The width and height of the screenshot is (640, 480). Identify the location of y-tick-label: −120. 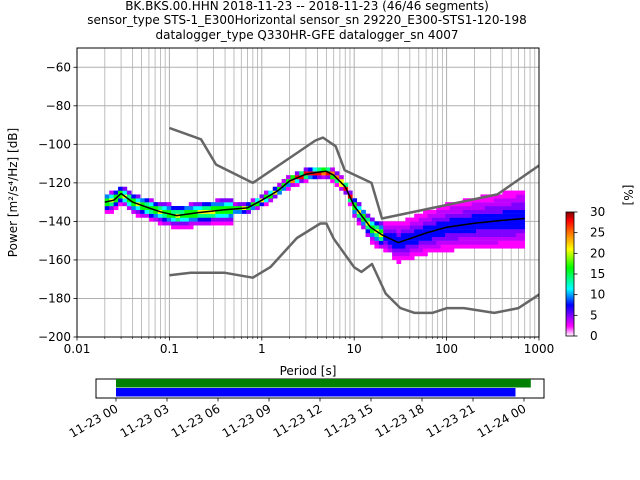
(54, 183).